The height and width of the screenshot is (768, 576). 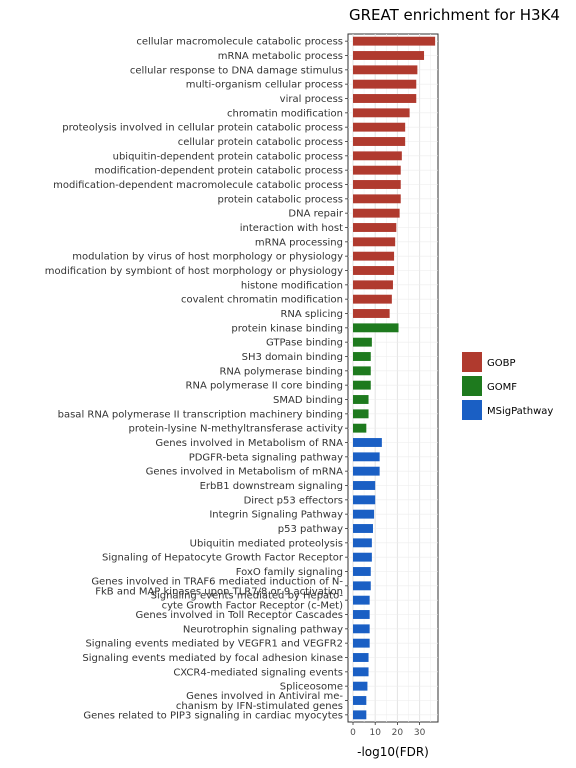 What do you see at coordinates (375, 733) in the screenshot?
I see `x-tick-label: 10` at bounding box center [375, 733].